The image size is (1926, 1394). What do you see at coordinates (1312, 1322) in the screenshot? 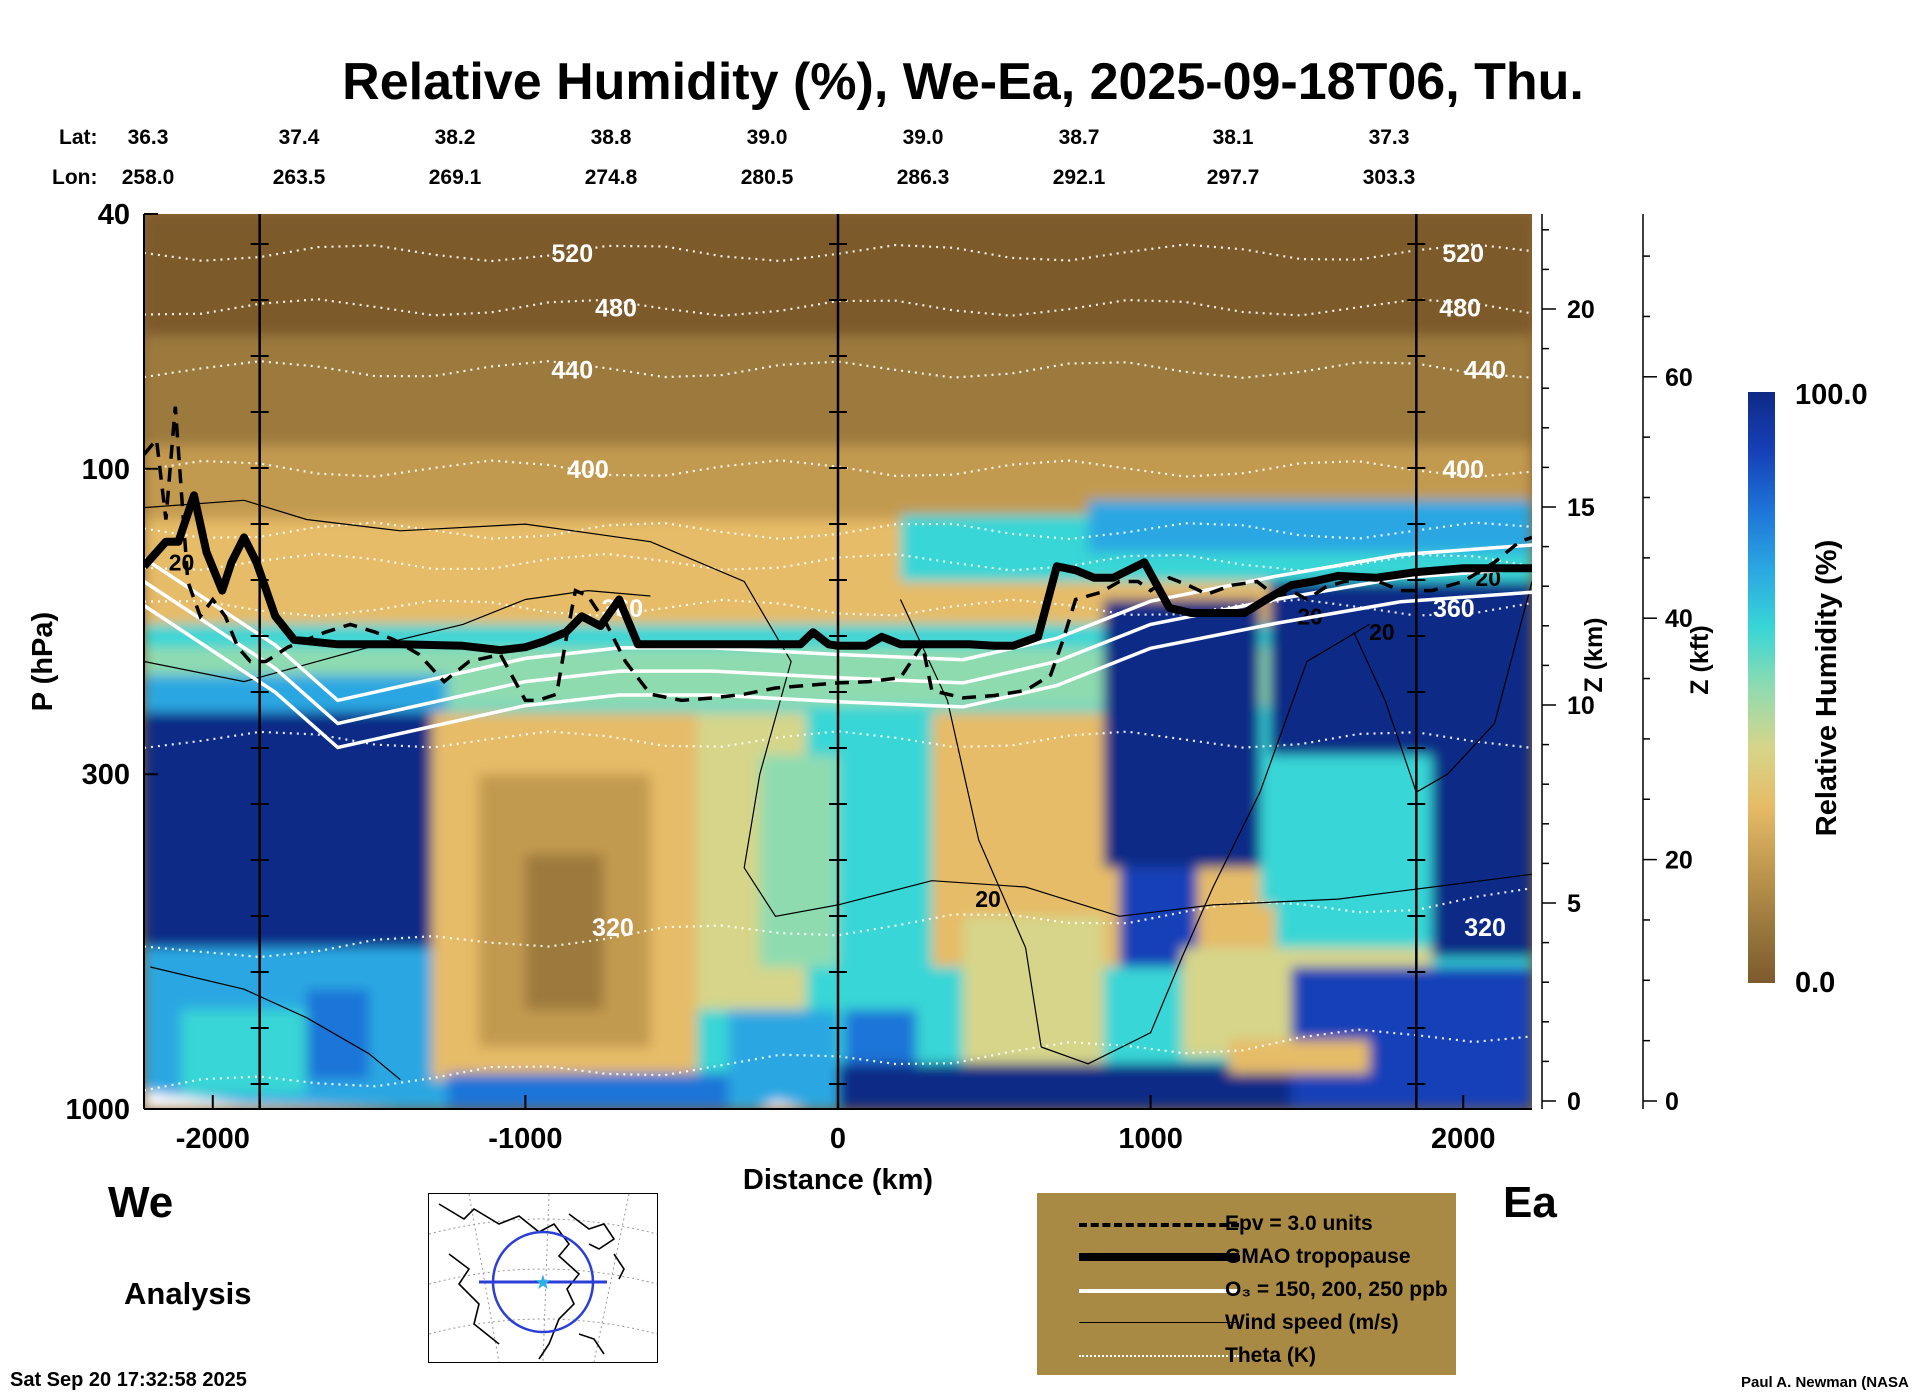
I see `legend-label: Wind speed (m/s)` at bounding box center [1312, 1322].